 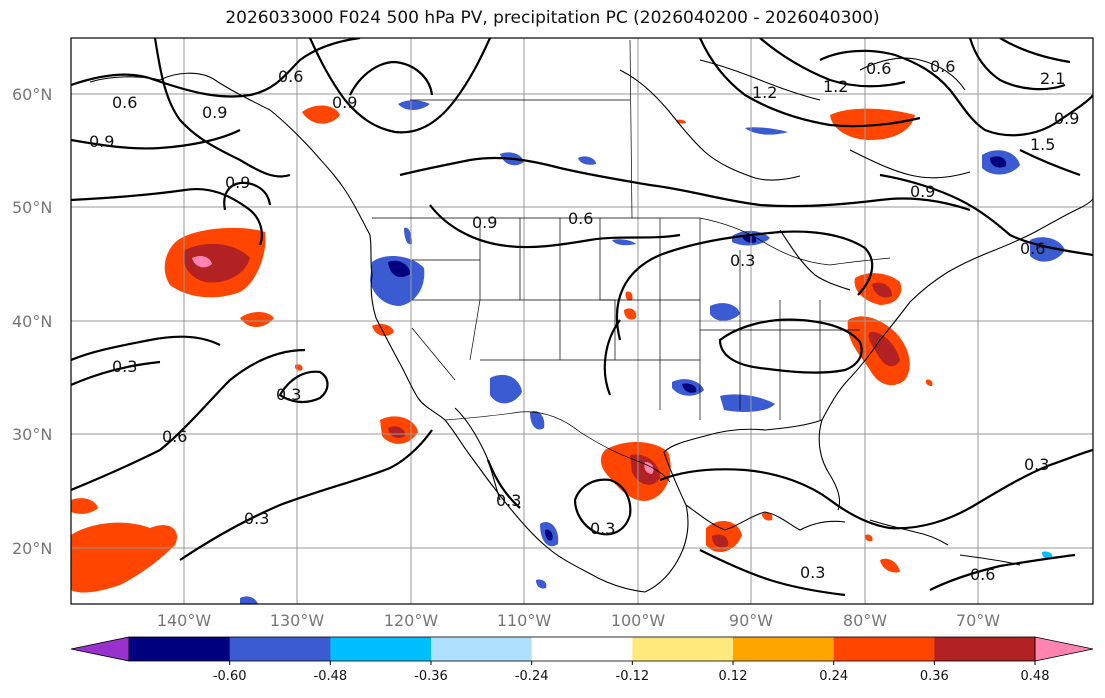 I want to click on colorbar-extend-low, so click(x=100, y=649).